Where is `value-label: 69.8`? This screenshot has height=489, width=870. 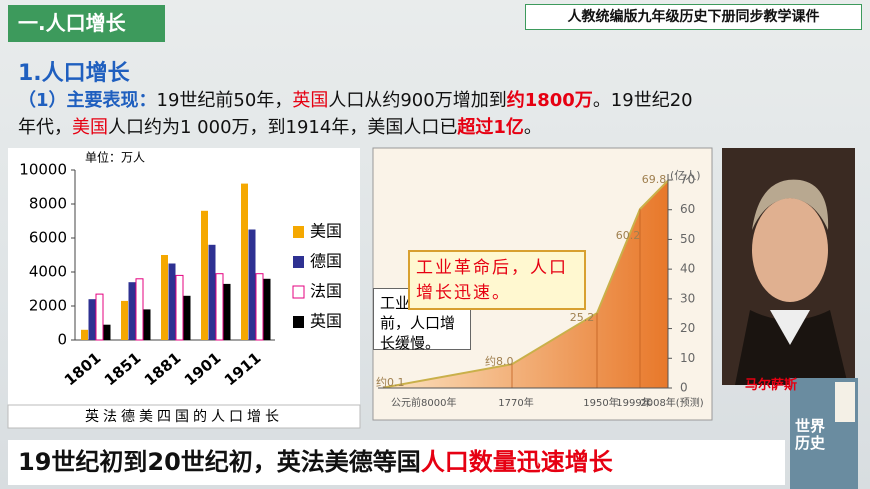
value-label: 69.8 is located at coordinates (654, 179).